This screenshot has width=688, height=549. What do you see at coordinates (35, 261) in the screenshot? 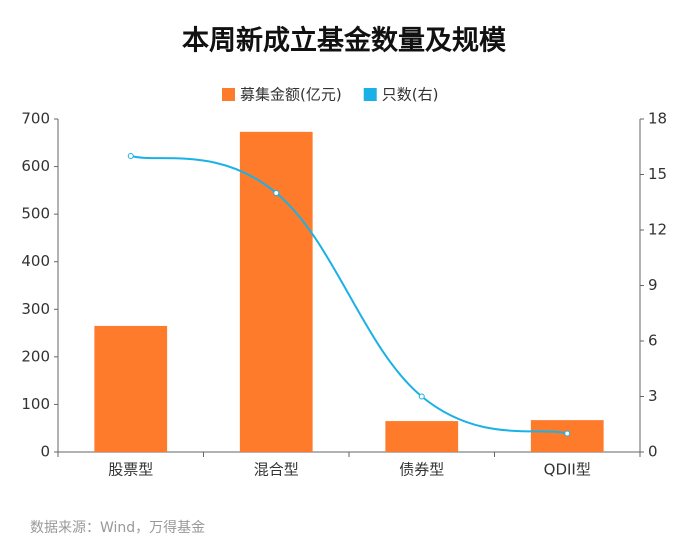
I see `y-tick-label: 400` at bounding box center [35, 261].